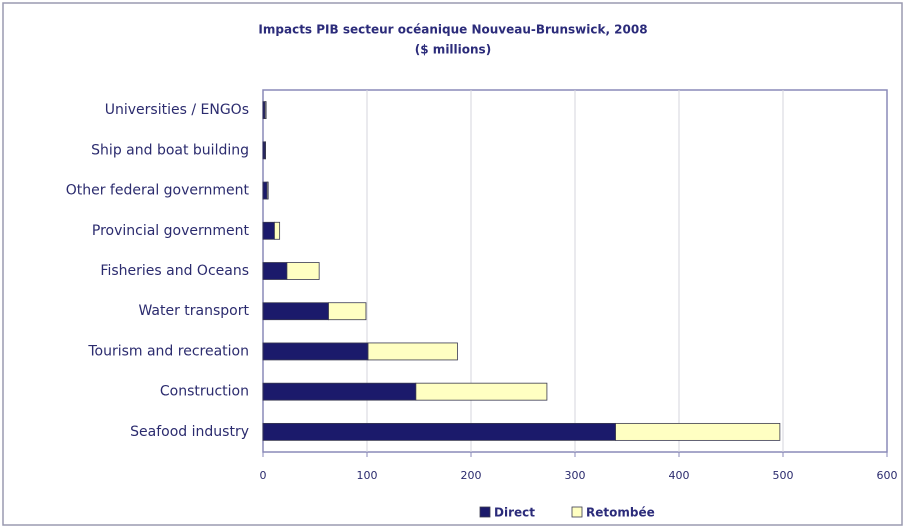  What do you see at coordinates (263, 475) in the screenshot?
I see `x-tick-label: 0` at bounding box center [263, 475].